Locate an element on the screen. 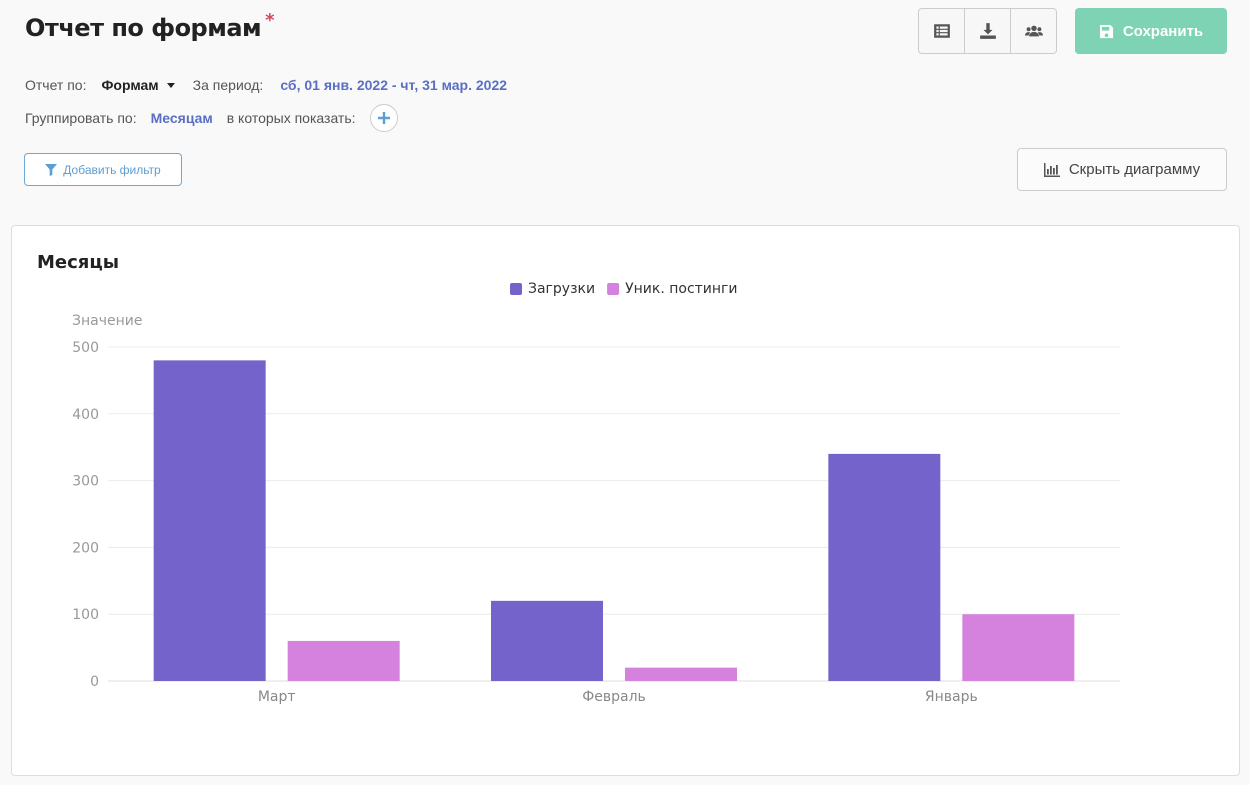 Image resolution: width=1250 pixels, height=785 pixels. y-tick-label: 0 is located at coordinates (94, 682).